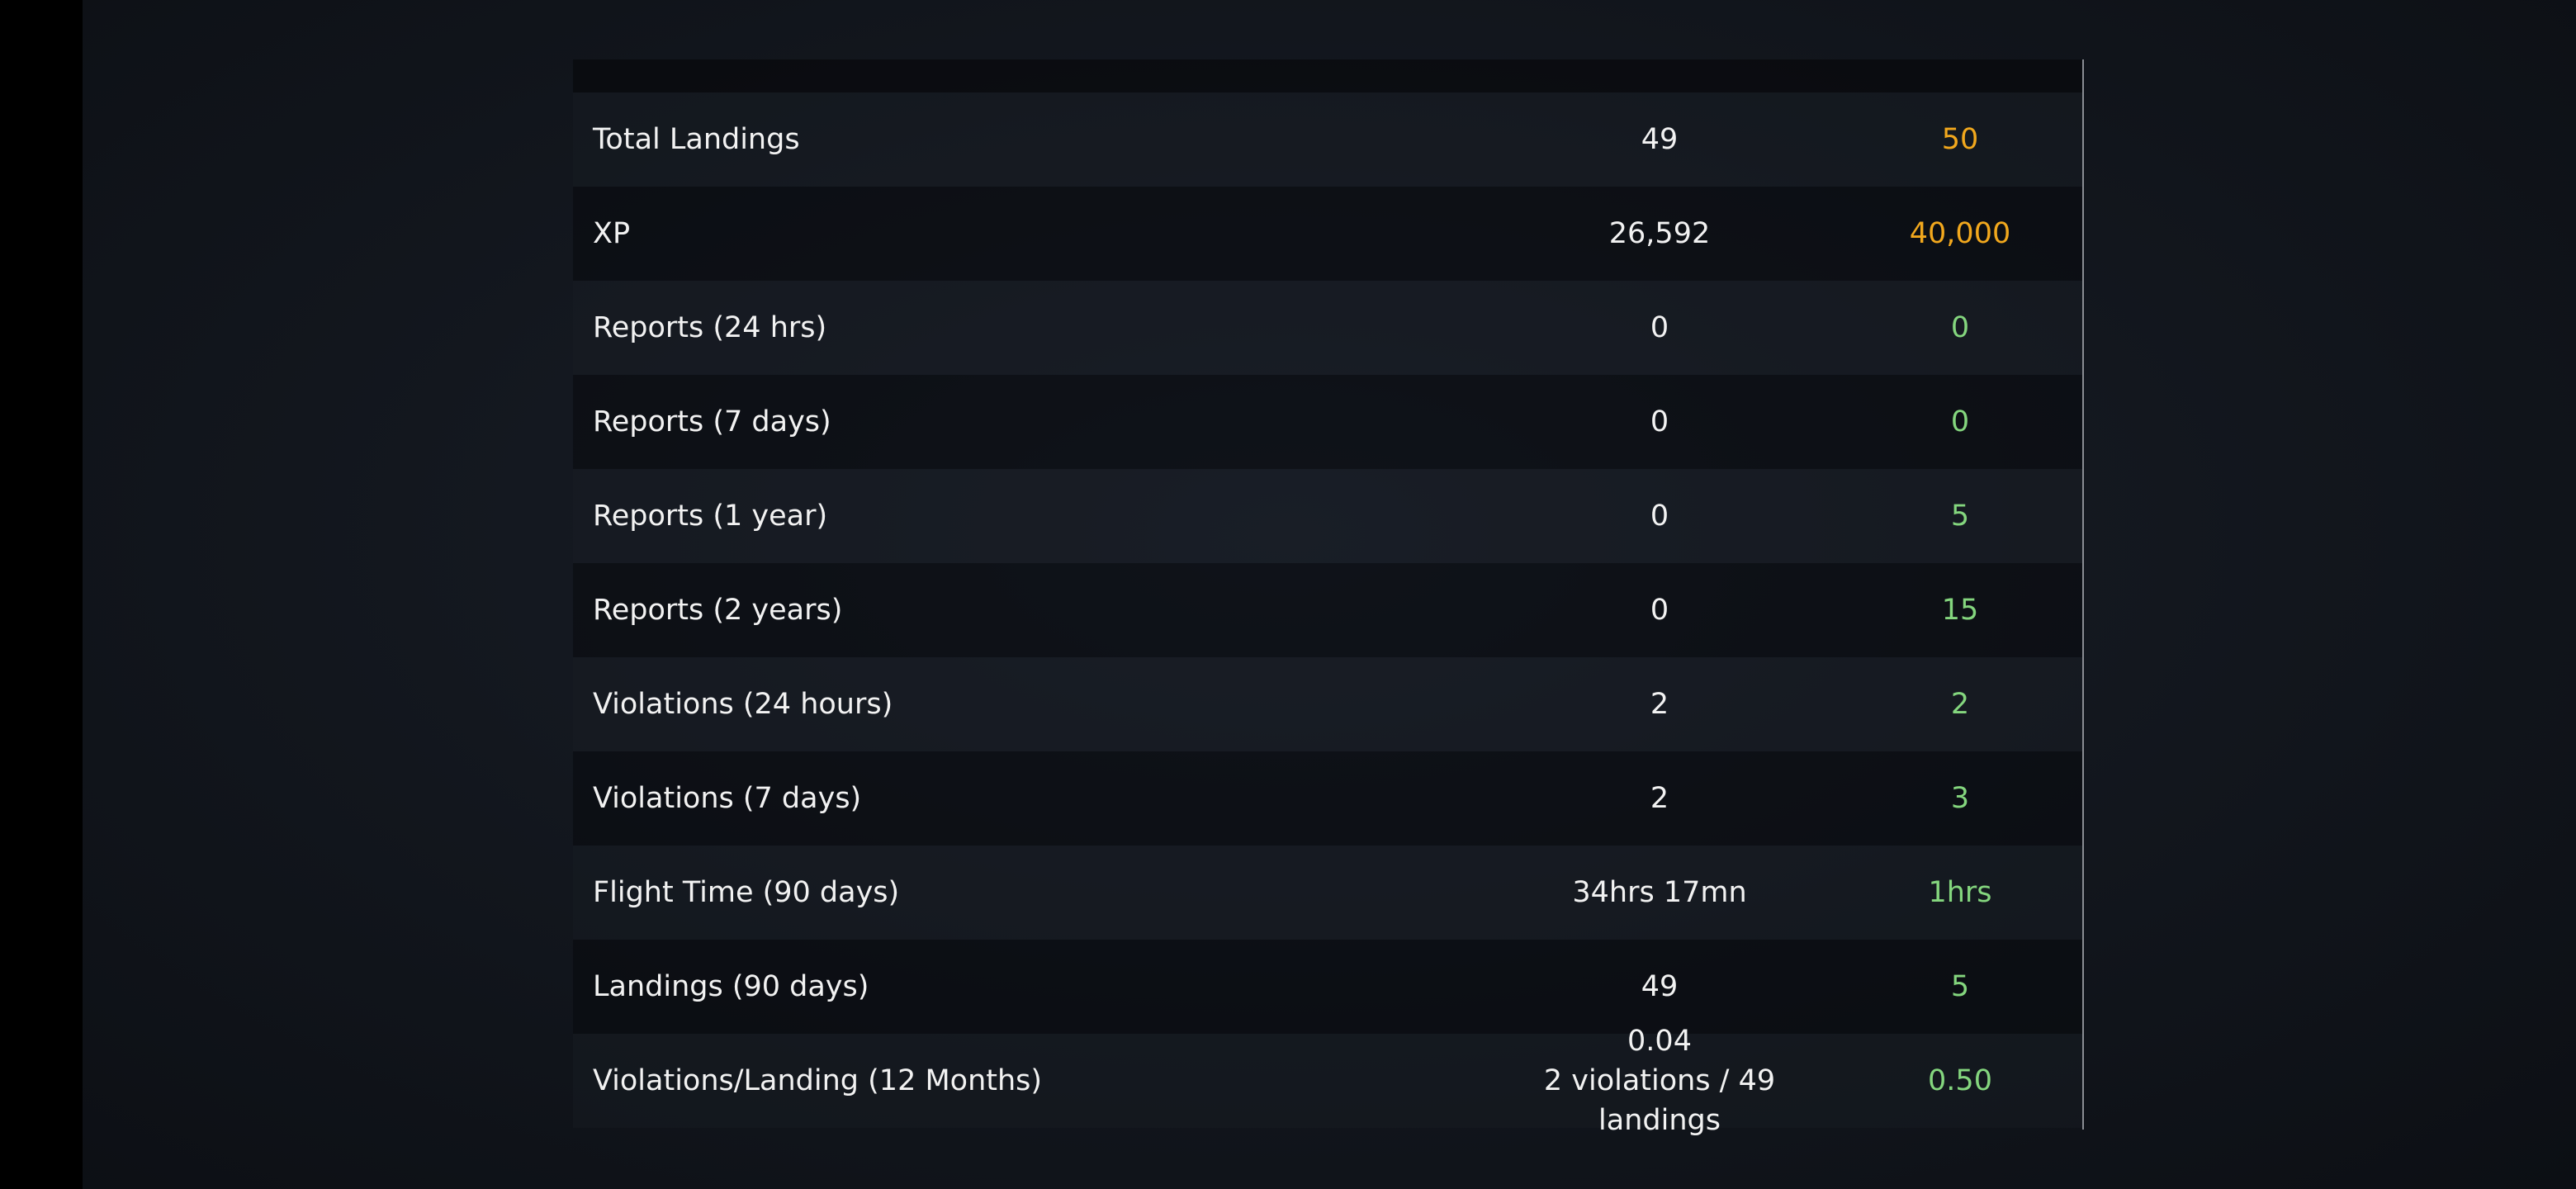 The width and height of the screenshot is (2576, 1189). Describe the element at coordinates (612, 233) in the screenshot. I see `row-label: XP` at that location.